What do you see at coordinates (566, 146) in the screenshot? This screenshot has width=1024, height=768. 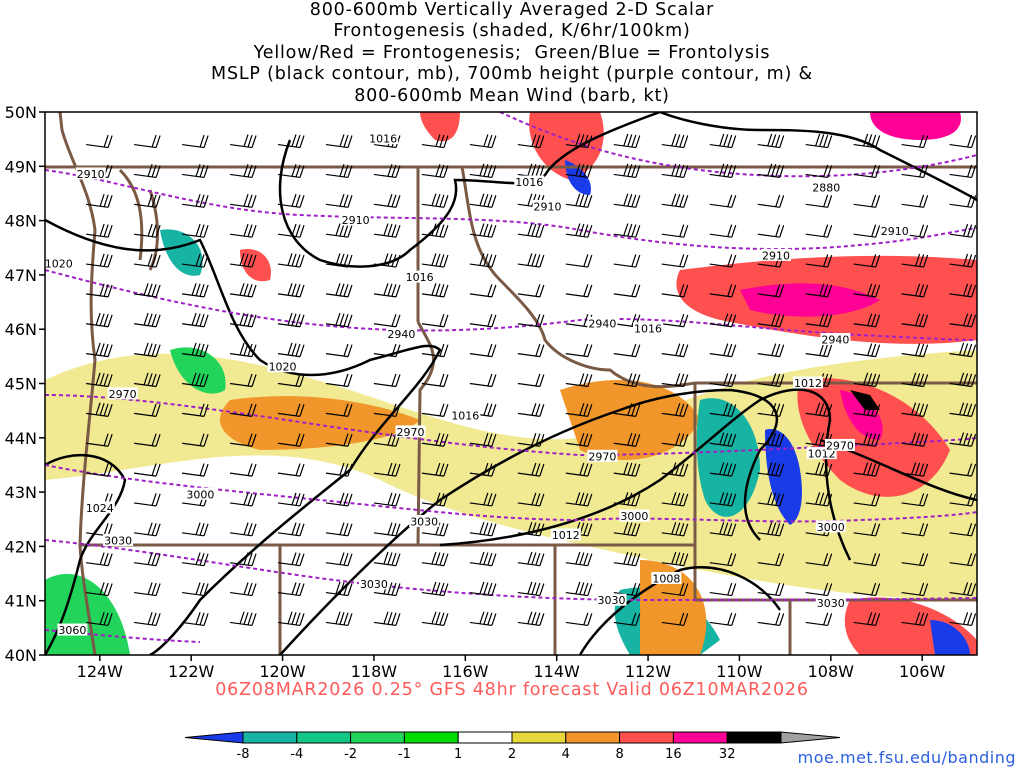 I see `shade-red-ne` at bounding box center [566, 146].